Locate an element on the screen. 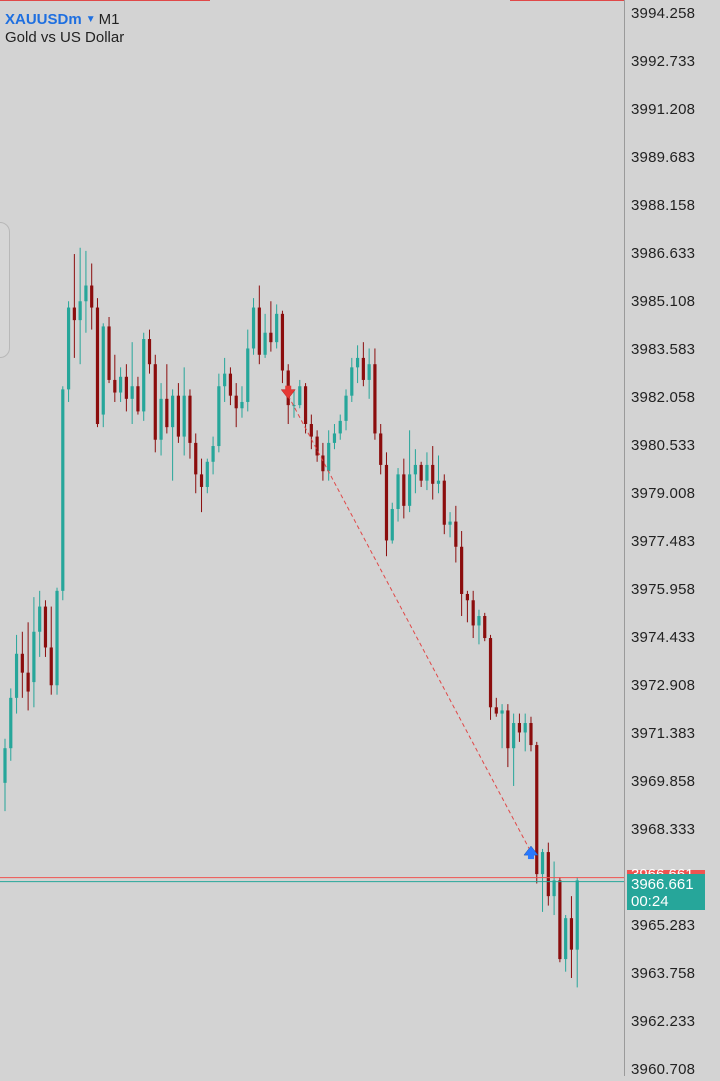 This screenshot has height=1081, width=720. price-tick-label: 3974.433 is located at coordinates (663, 637).